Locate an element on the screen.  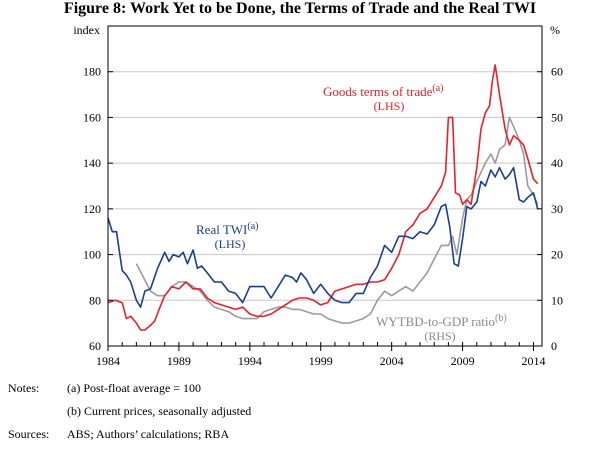
right-tick-label: 50 is located at coordinates (557, 117).